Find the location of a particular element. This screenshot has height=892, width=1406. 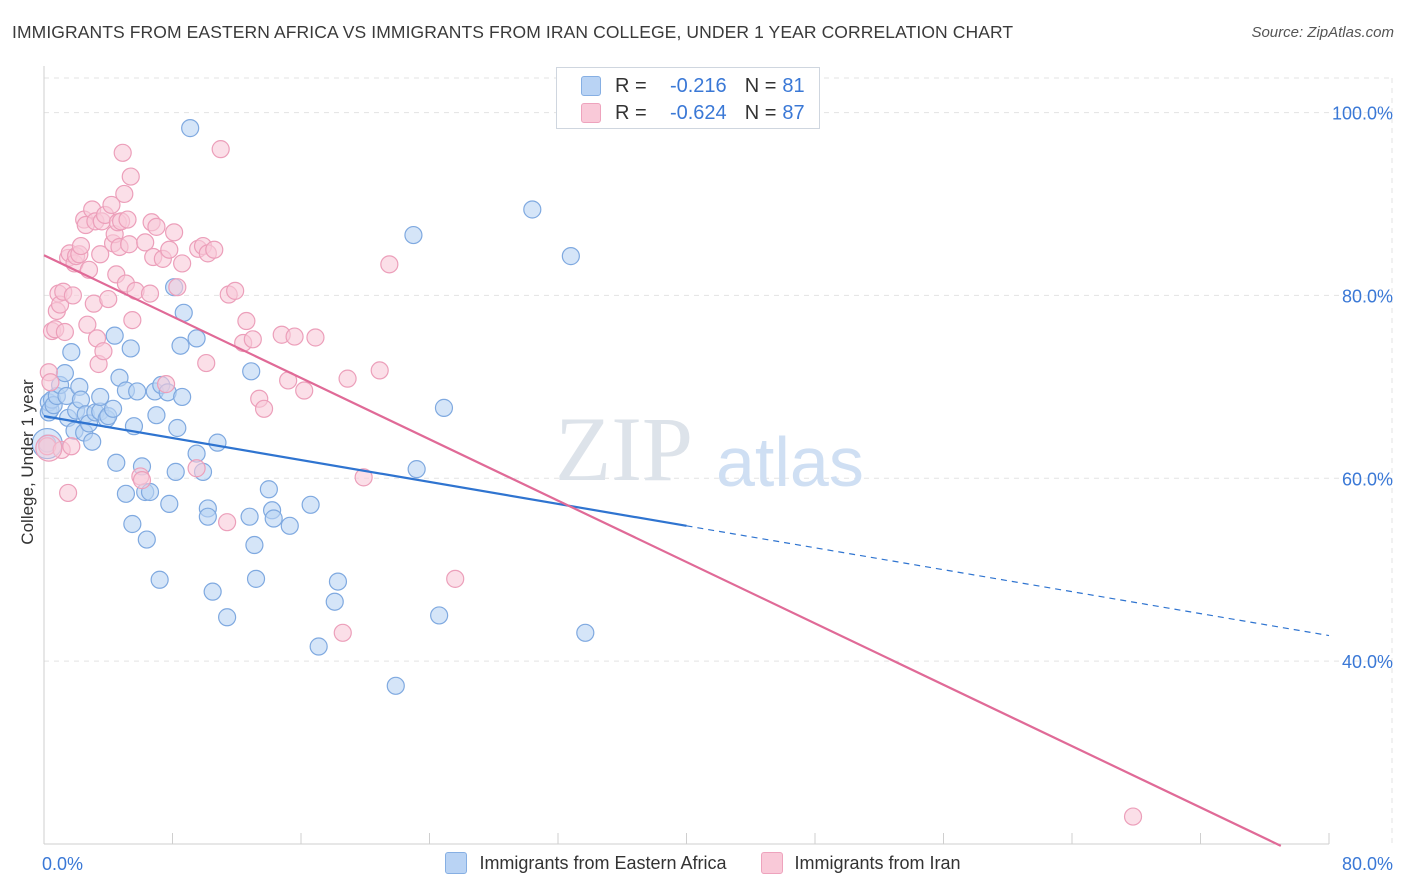

r-value: -0.216 is located at coordinates (698, 85).